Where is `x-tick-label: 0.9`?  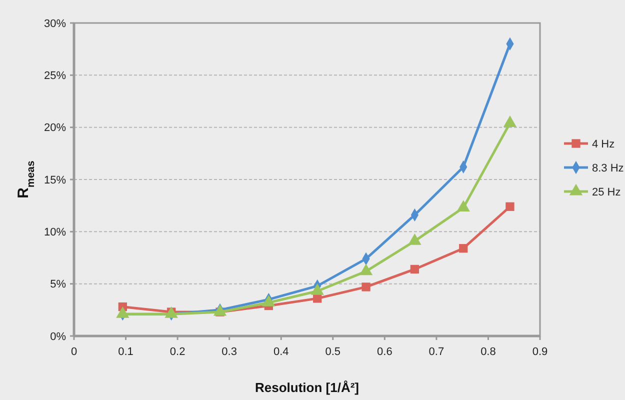 x-tick-label: 0.9 is located at coordinates (540, 352).